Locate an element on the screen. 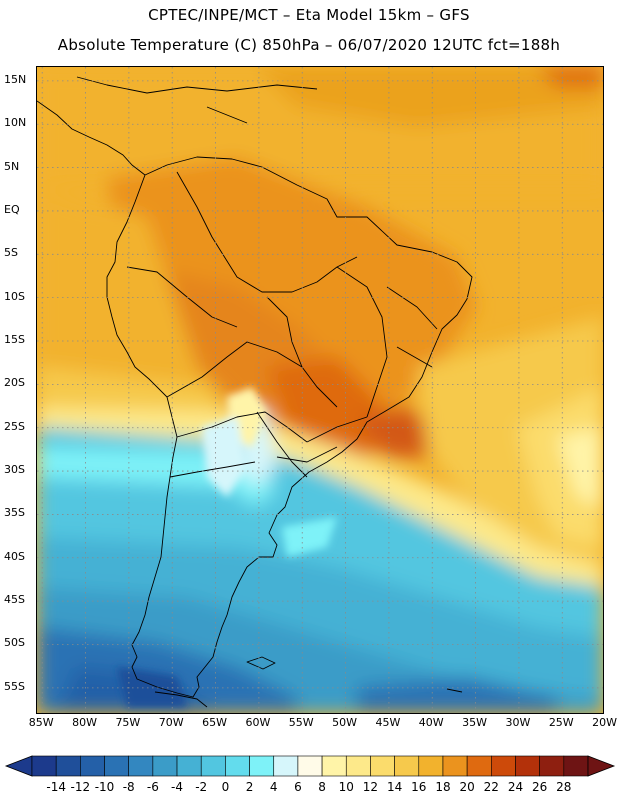 The image size is (618, 800). lat-tick-label: 55S is located at coordinates (14, 686).